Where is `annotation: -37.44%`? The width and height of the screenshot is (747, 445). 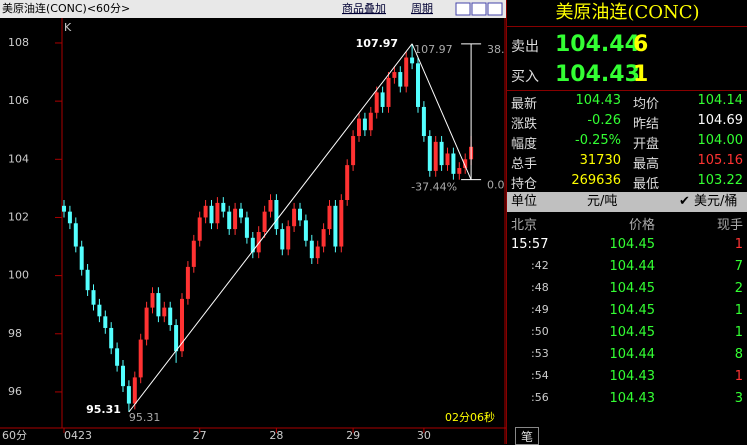 annotation: -37.44% is located at coordinates (434, 187).